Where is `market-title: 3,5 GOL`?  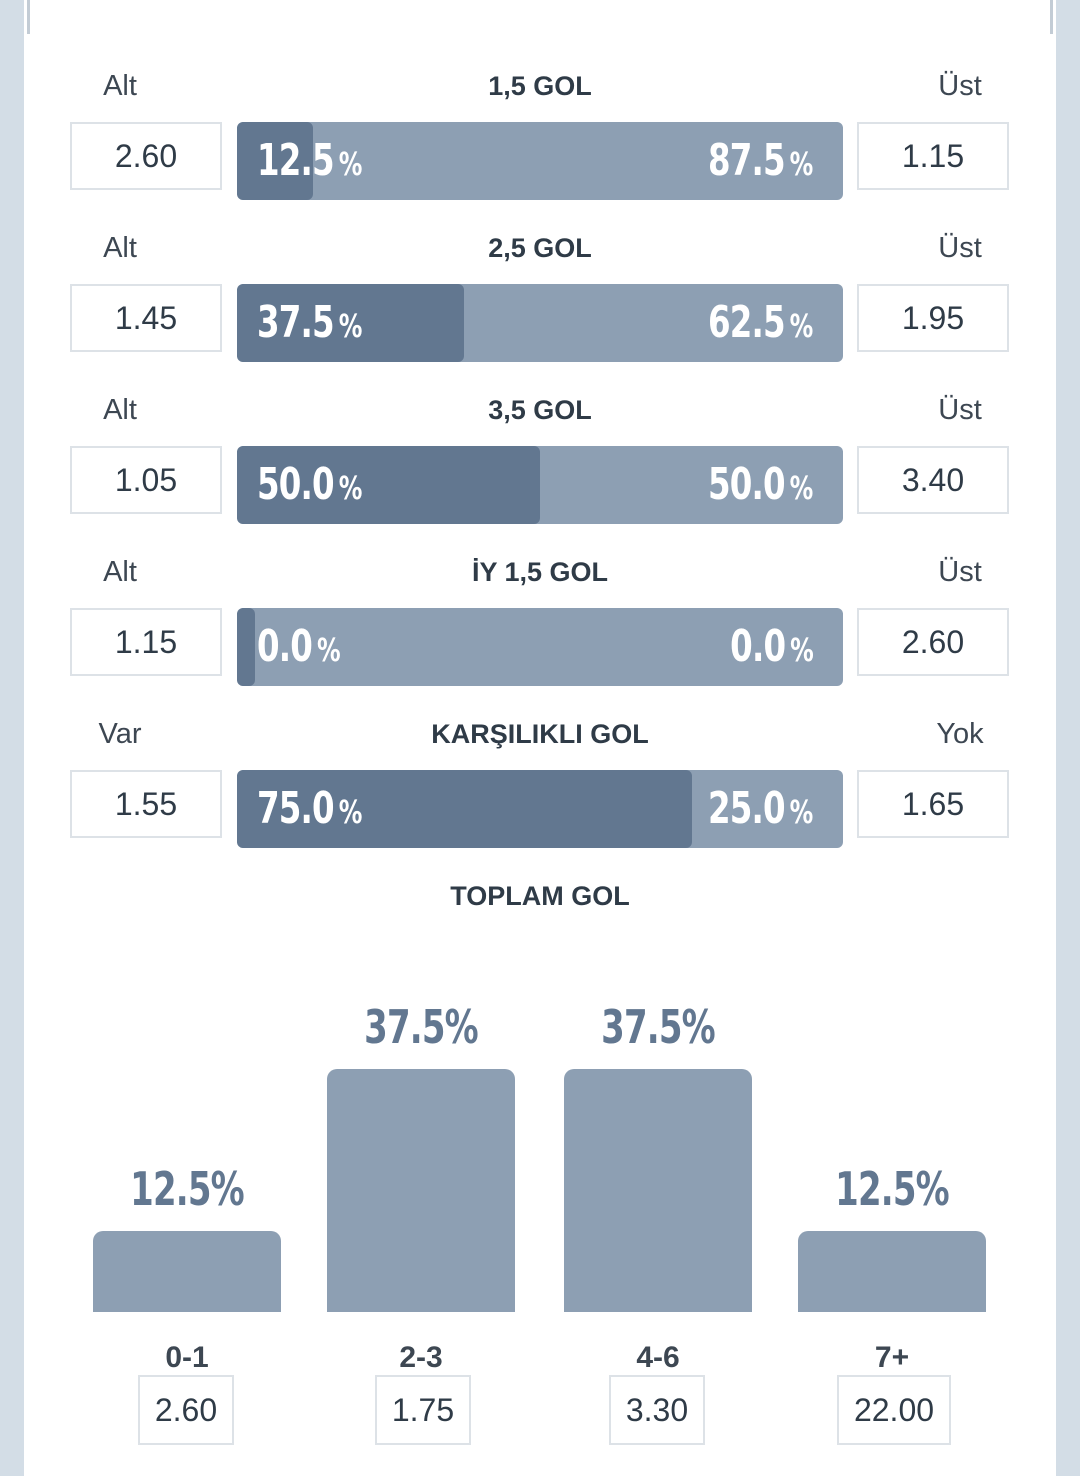 market-title: 3,5 GOL is located at coordinates (540, 410).